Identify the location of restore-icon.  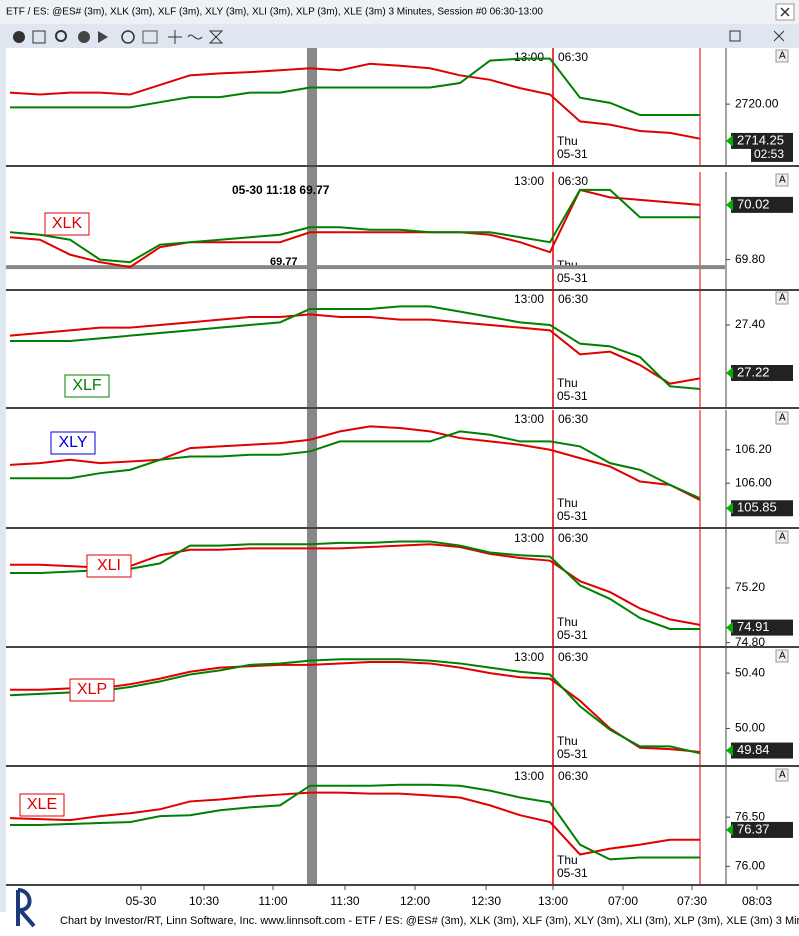
(735, 36).